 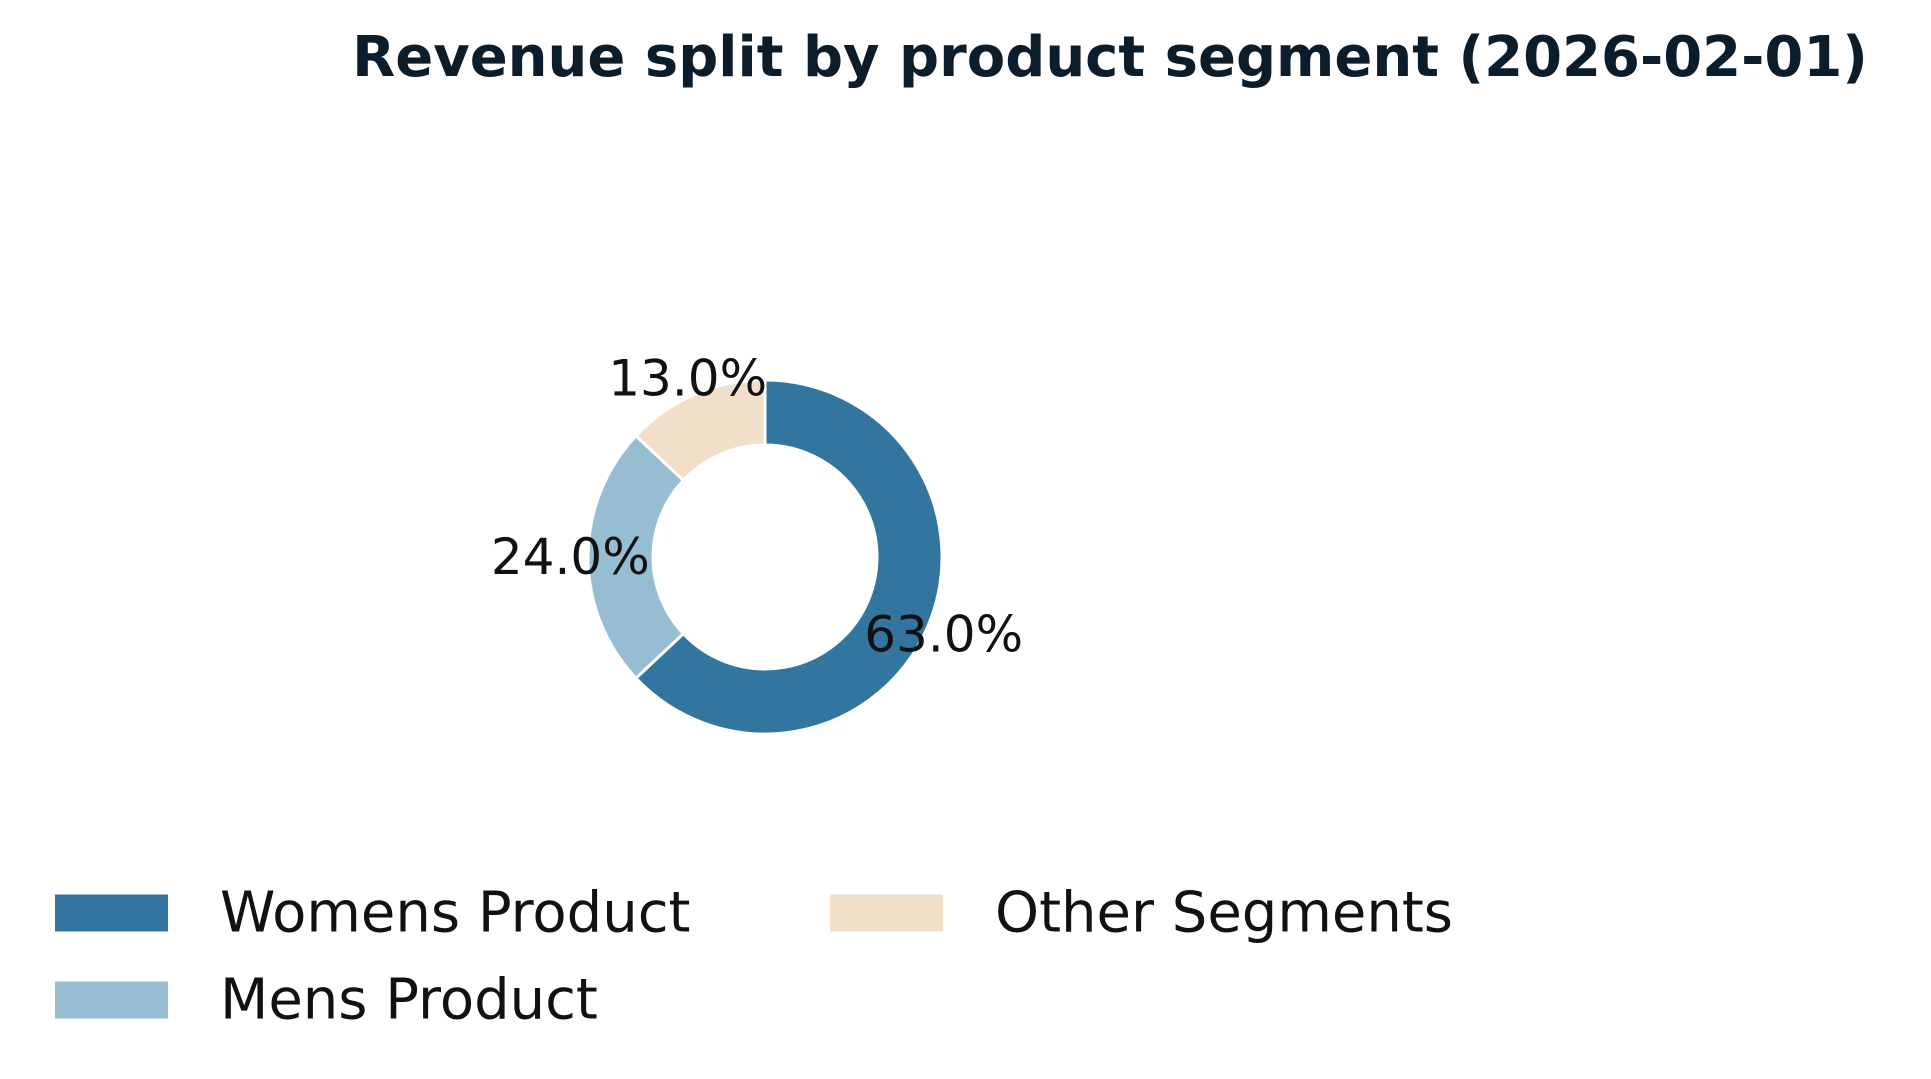 I want to click on legend-item-other-segments: Other Segments, so click(x=1141, y=913).